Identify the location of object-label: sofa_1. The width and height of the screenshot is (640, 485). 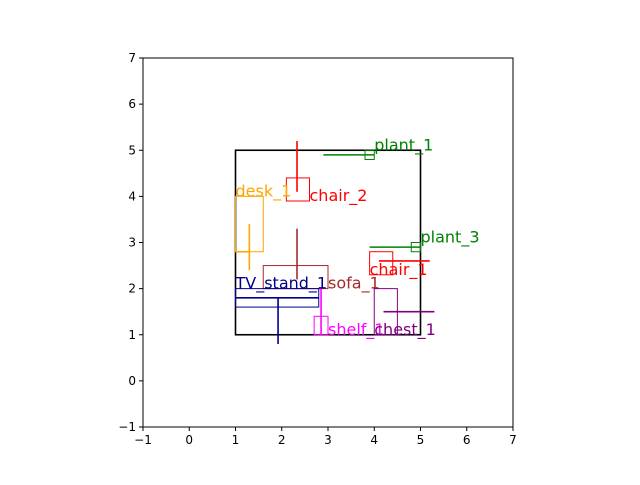
(354, 284).